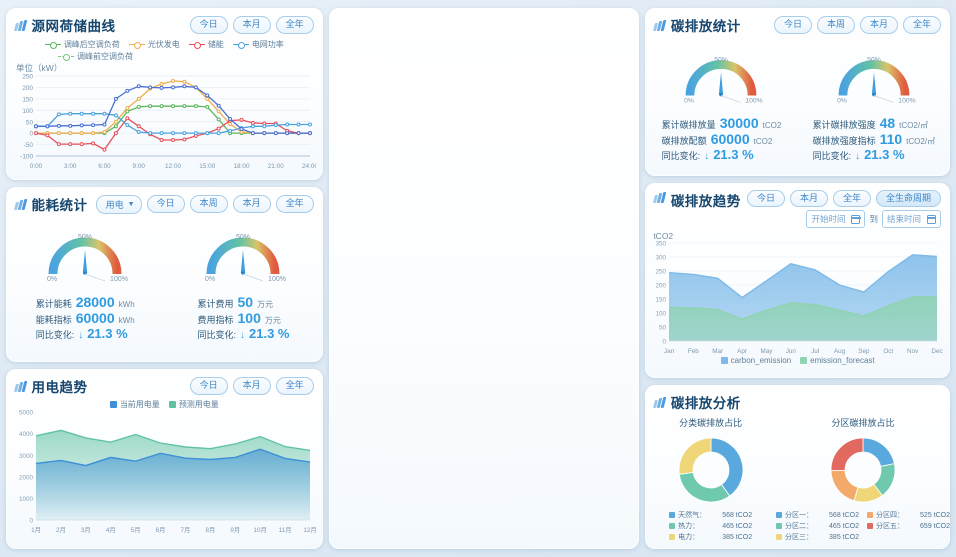 The width and height of the screenshot is (956, 557). What do you see at coordinates (705, 403) in the screenshot?
I see `panel-title: 碳排放分析` at bounding box center [705, 403].